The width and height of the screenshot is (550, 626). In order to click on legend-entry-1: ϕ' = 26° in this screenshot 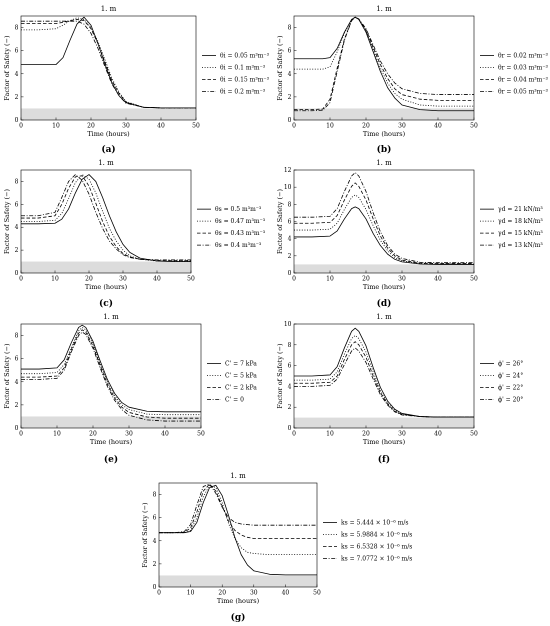, I will do `click(510, 364)`.